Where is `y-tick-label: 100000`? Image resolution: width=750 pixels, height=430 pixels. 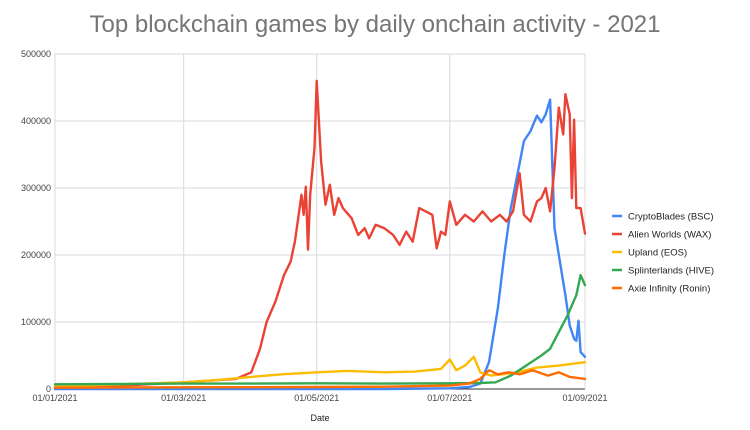 y-tick-label: 100000 is located at coordinates (36, 322).